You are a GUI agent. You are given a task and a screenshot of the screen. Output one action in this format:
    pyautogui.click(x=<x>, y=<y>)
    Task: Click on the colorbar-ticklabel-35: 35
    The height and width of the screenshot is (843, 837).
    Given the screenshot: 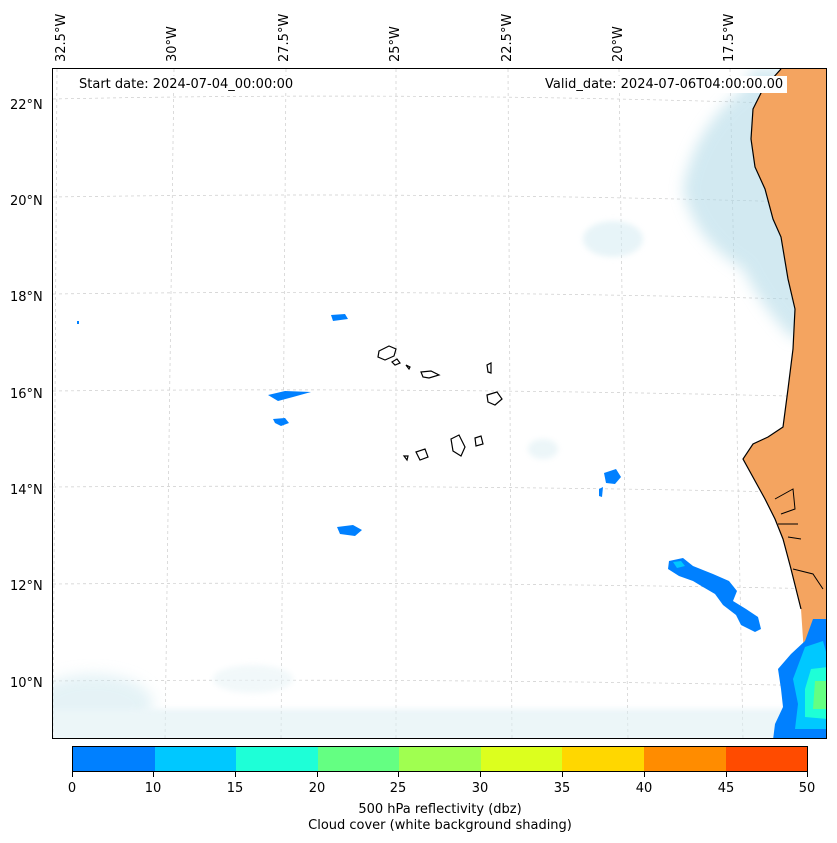 What is the action you would take?
    pyautogui.click(x=562, y=788)
    